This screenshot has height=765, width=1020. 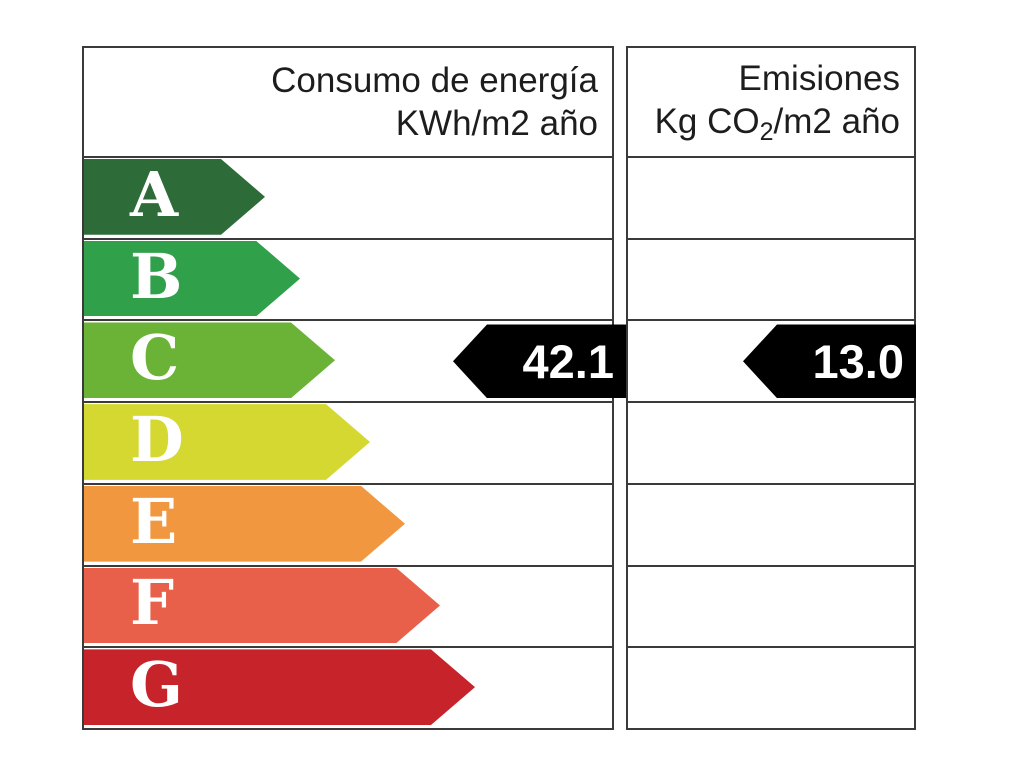 I want to click on rating-arrow-b: B, so click(x=192, y=279).